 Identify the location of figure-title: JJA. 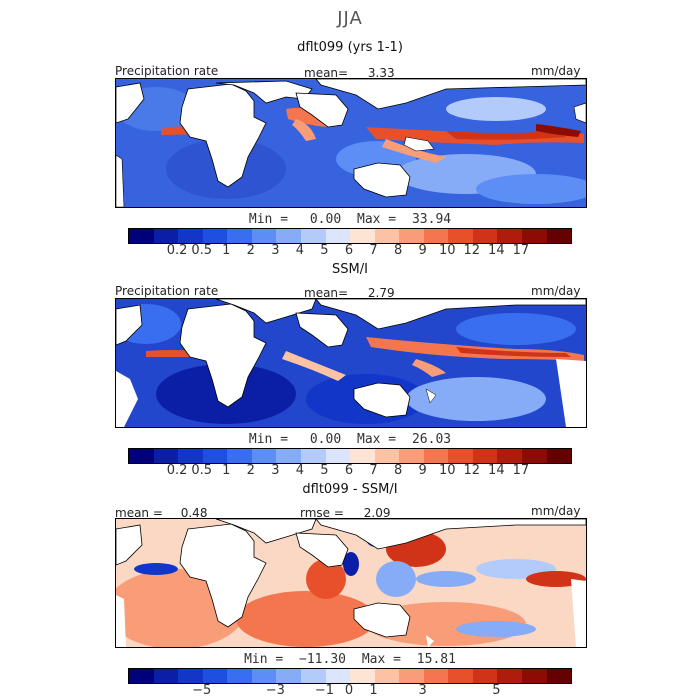
(350, 18).